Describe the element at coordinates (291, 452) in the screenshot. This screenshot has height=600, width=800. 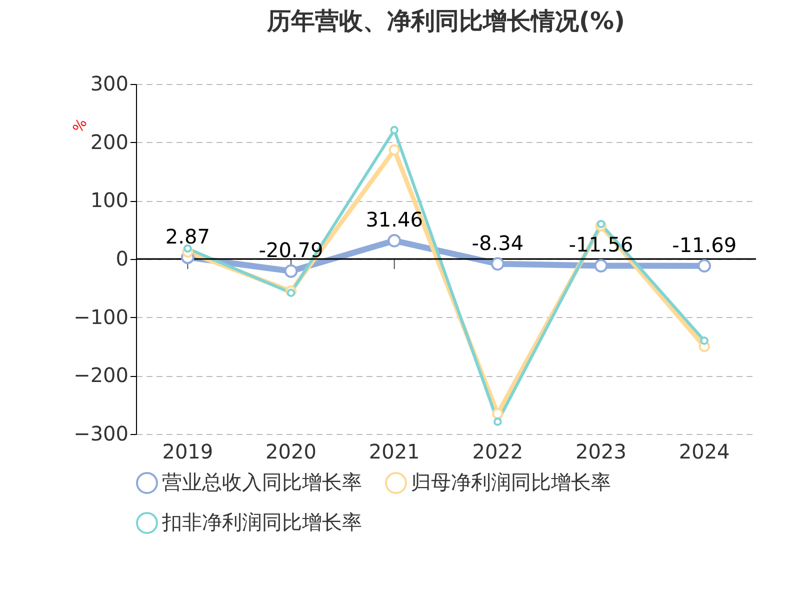
I see `x-tick-label: 2020` at that location.